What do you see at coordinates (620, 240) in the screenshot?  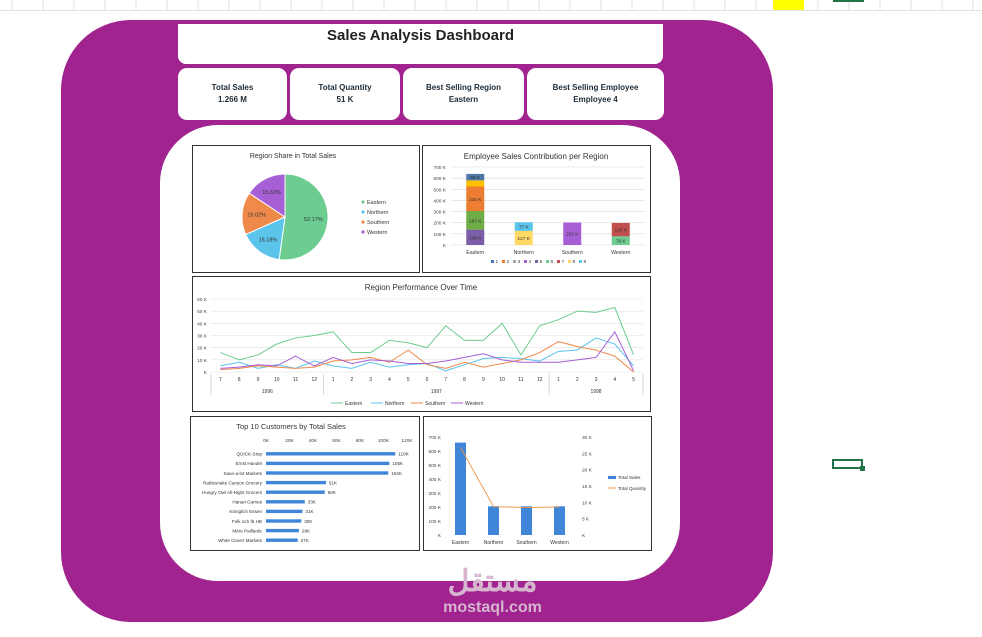 I see `stack-segment-western` at bounding box center [620, 240].